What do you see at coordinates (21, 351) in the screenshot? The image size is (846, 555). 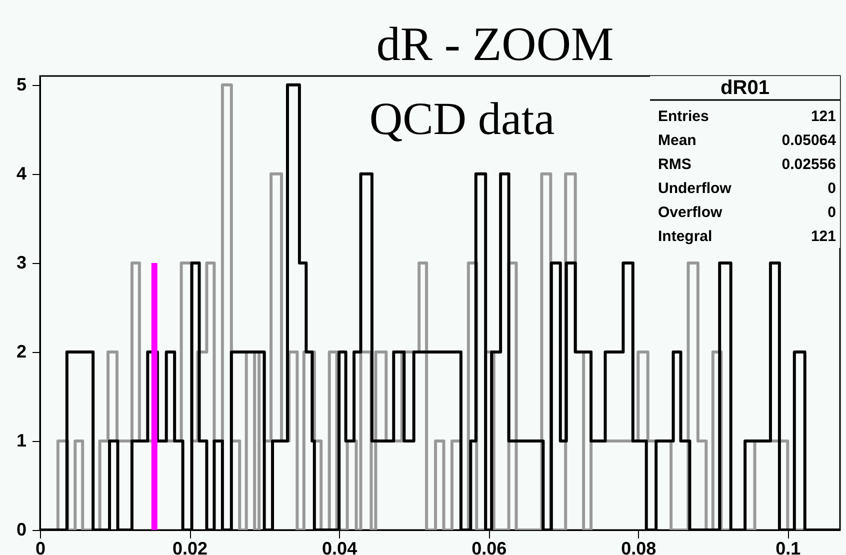 I see `y-tick-label: 2` at bounding box center [21, 351].